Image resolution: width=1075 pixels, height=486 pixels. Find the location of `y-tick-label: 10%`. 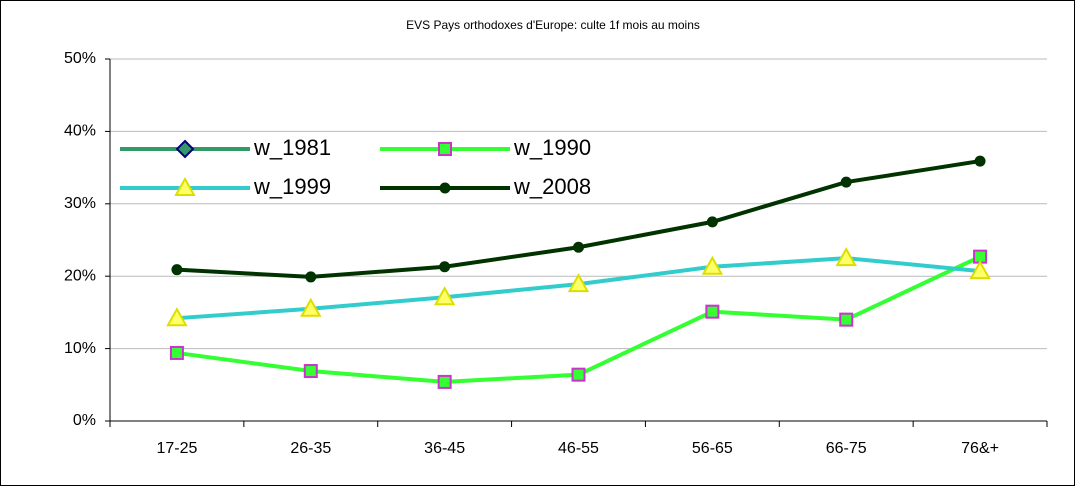

y-tick-label: 10% is located at coordinates (80, 348).